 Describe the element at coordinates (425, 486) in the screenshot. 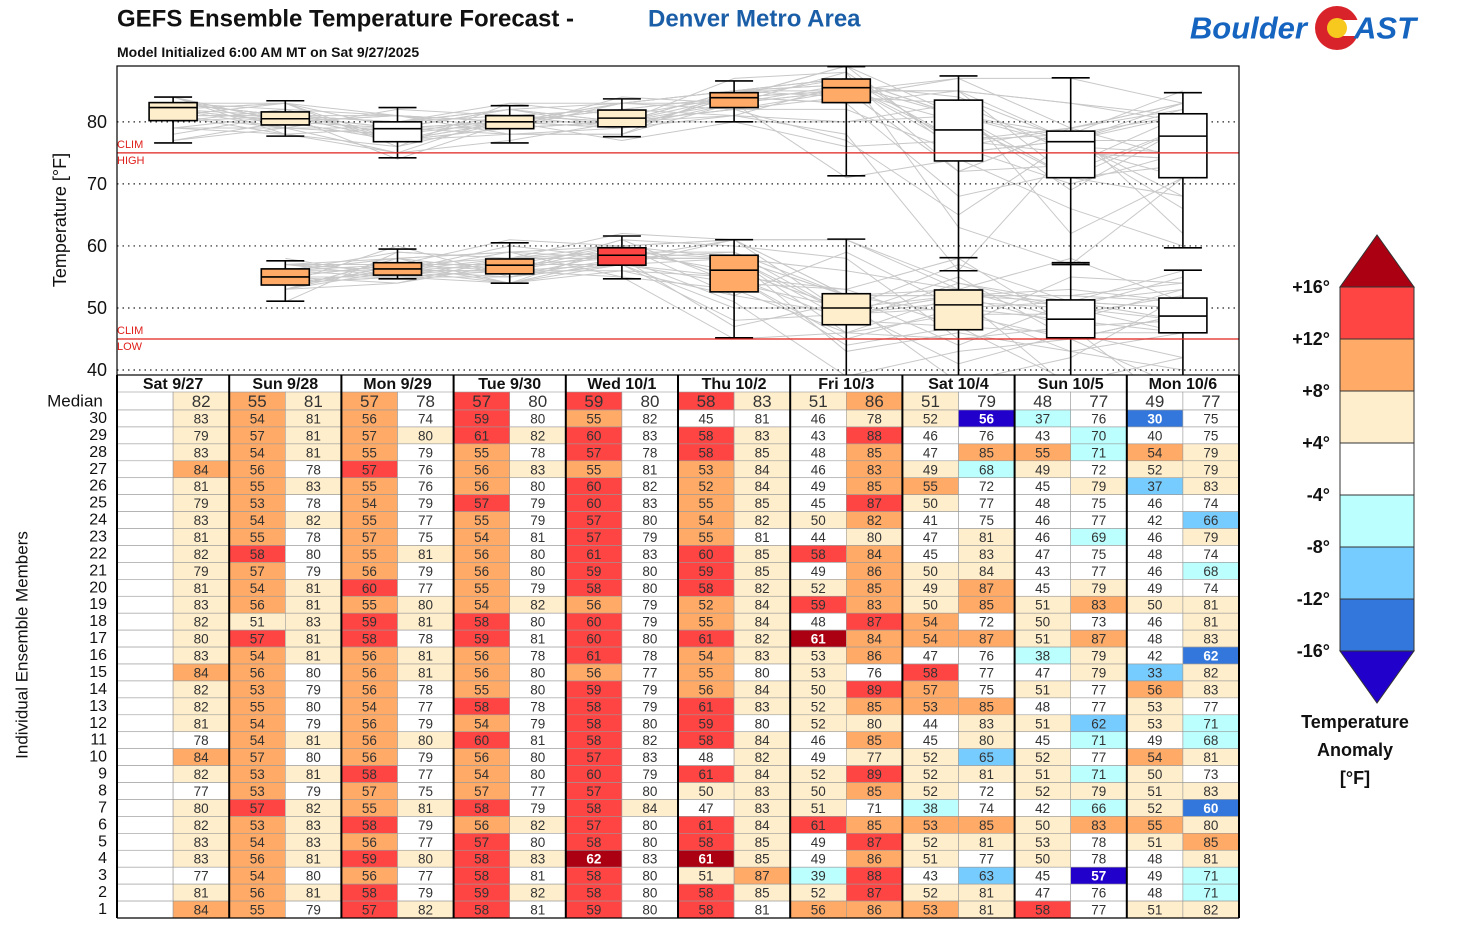

I see `cell-value: 76` at that location.